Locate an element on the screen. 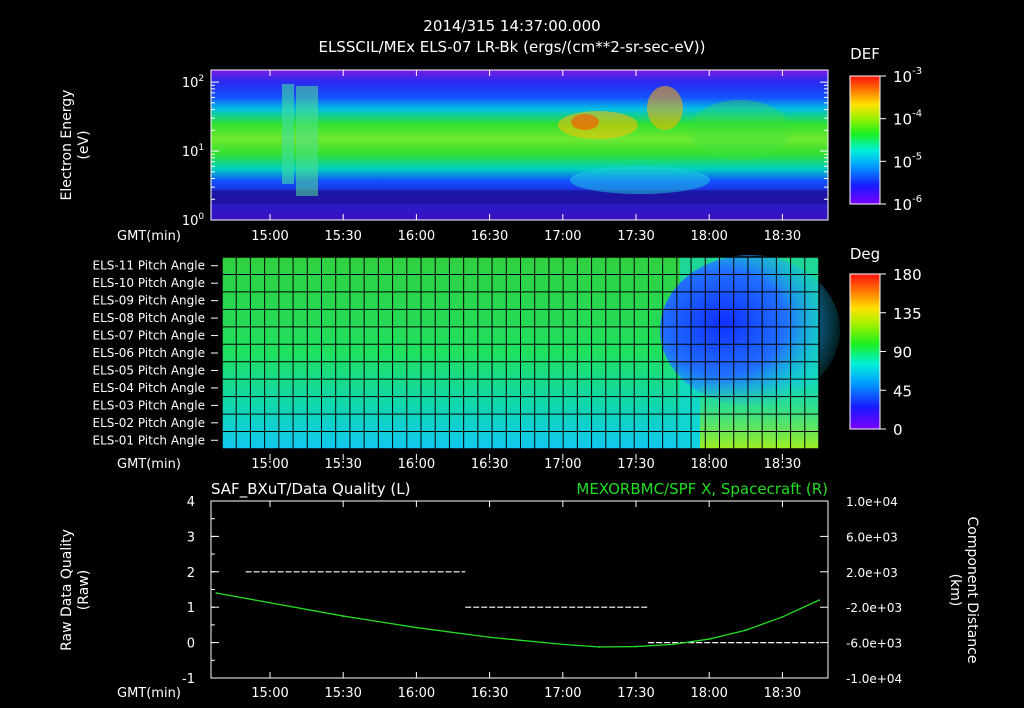  def-tick-exp: -4 is located at coordinates (917, 114).